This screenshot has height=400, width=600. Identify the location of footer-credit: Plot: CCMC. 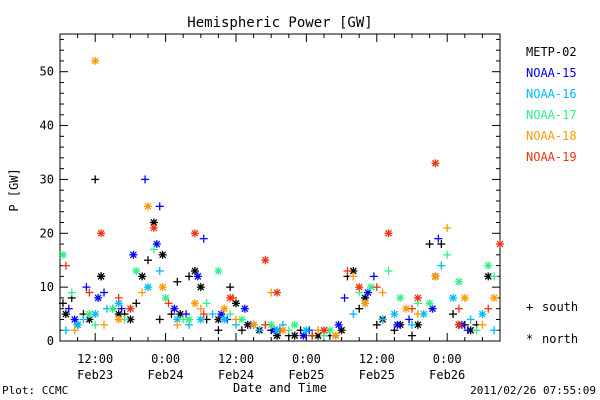
(35, 390).